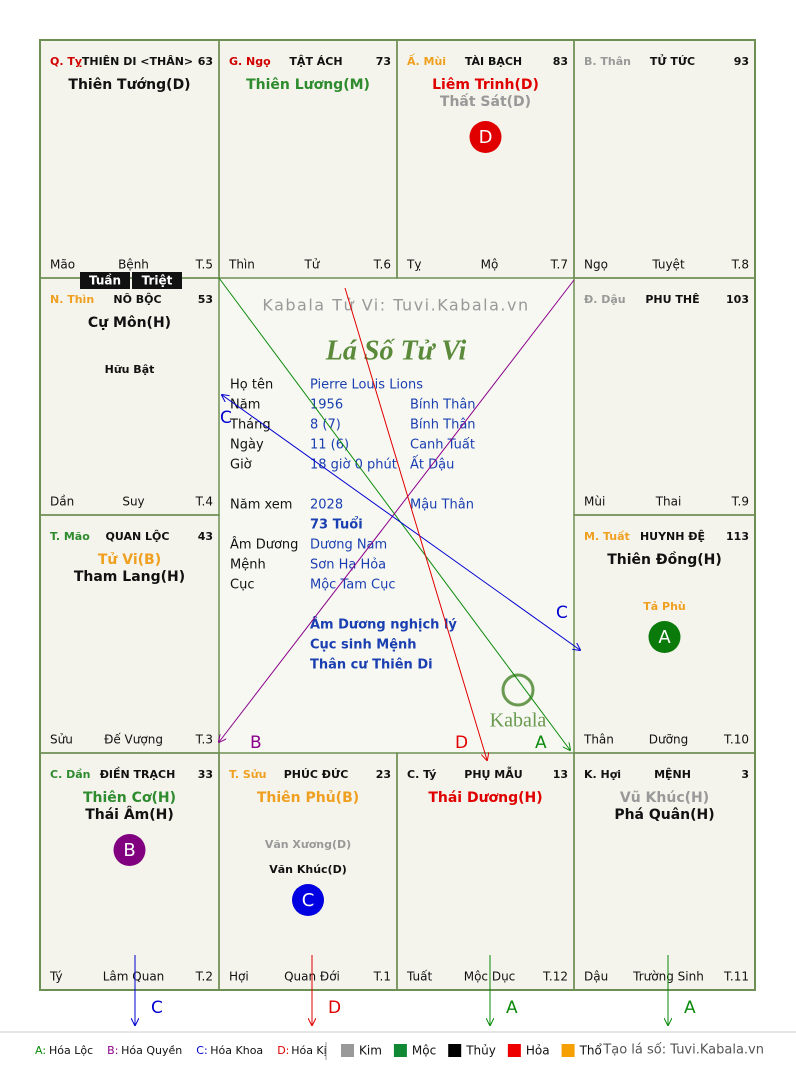 The image size is (796, 1074). I want to click on term: T.7, so click(559, 265).